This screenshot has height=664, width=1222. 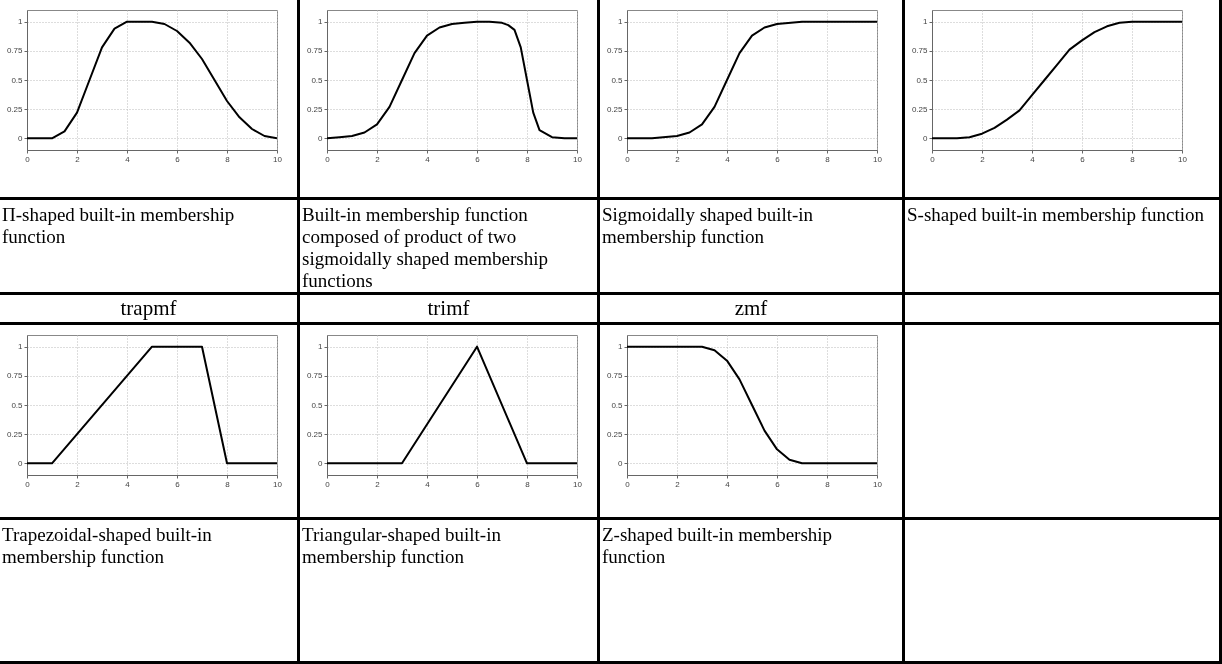 What do you see at coordinates (752, 247) in the screenshot?
I see `text: Sigmoidally shaped built-in membership function` at bounding box center [752, 247].